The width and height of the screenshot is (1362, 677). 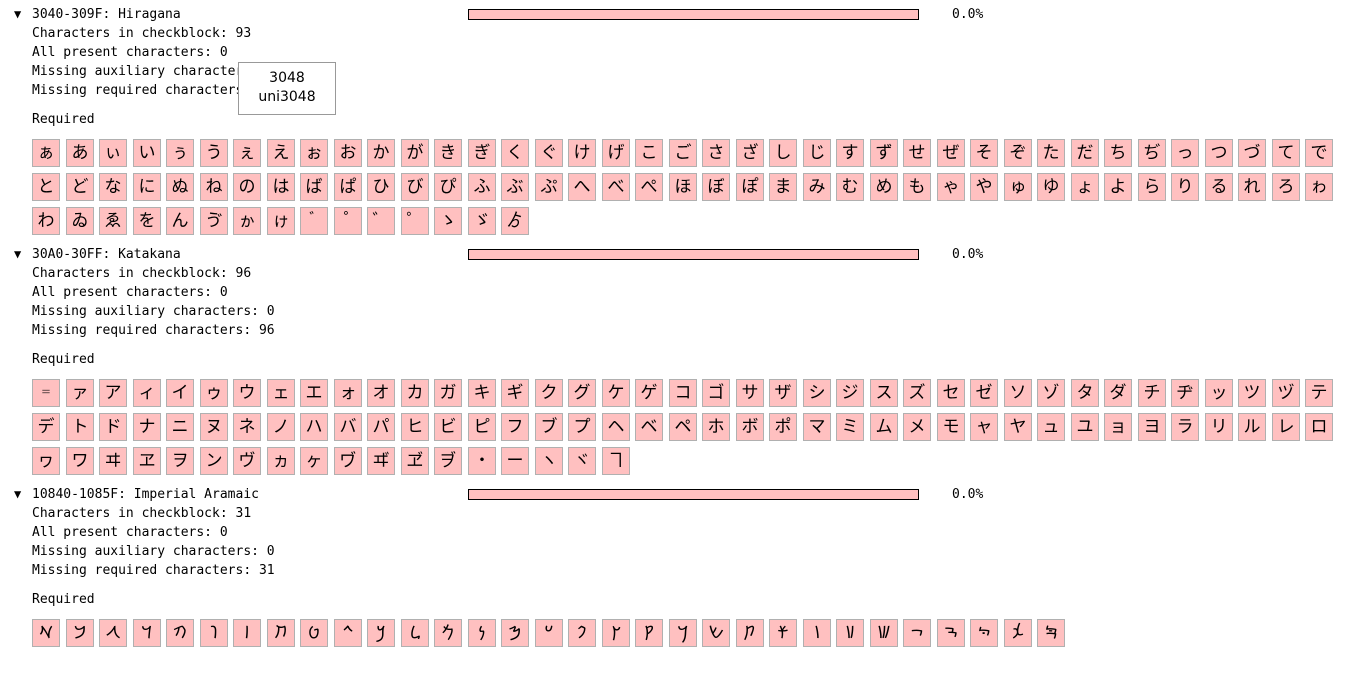 I want to click on missing-glyph-cell: ぇ, so click(x=247, y=153).